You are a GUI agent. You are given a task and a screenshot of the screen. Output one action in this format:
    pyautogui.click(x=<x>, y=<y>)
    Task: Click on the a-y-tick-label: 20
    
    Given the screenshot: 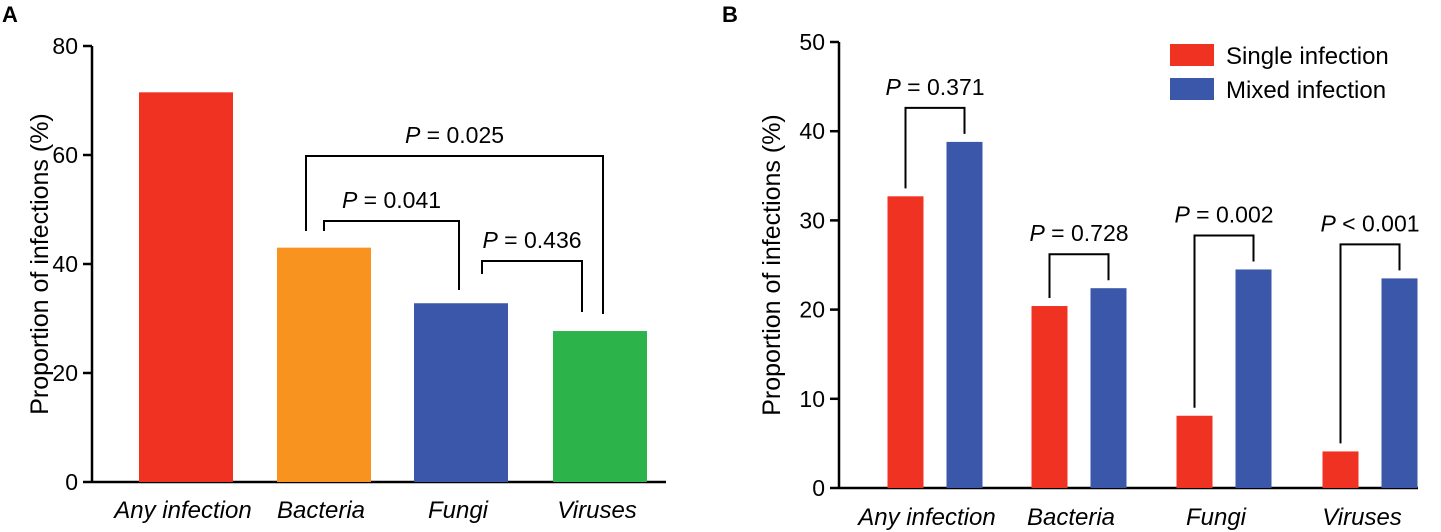 What is the action you would take?
    pyautogui.click(x=65, y=373)
    